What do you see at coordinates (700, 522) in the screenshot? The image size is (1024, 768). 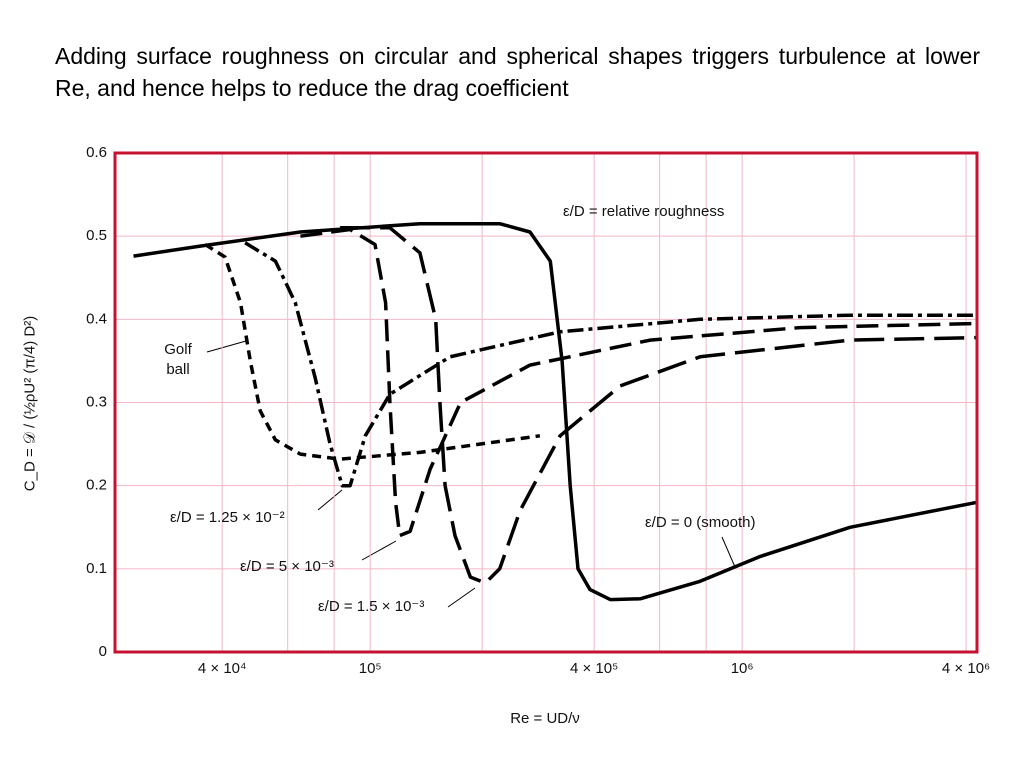 I see `annotation: ε/D = 0 (smooth)` at bounding box center [700, 522].